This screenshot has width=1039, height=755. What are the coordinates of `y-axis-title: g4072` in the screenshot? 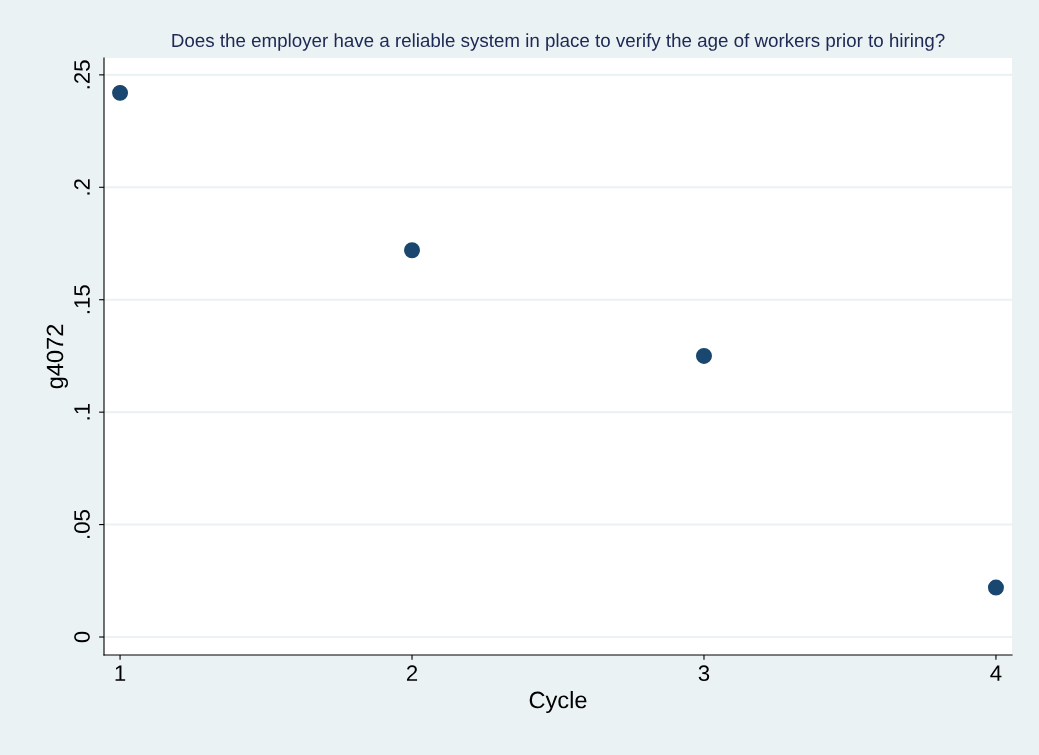 It's located at (57, 356).